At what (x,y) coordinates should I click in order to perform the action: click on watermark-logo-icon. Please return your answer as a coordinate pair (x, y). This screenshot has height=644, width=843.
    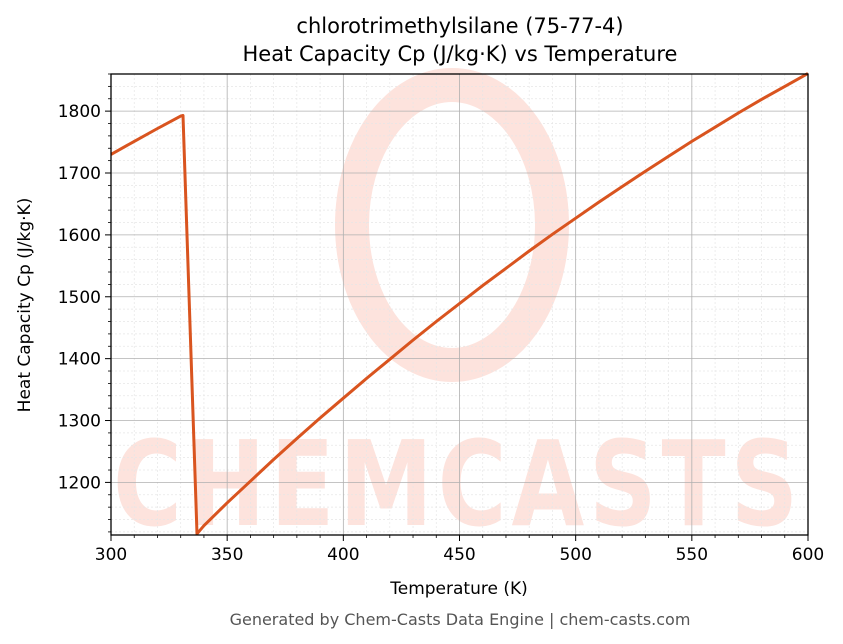
    Looking at the image, I should click on (452, 225).